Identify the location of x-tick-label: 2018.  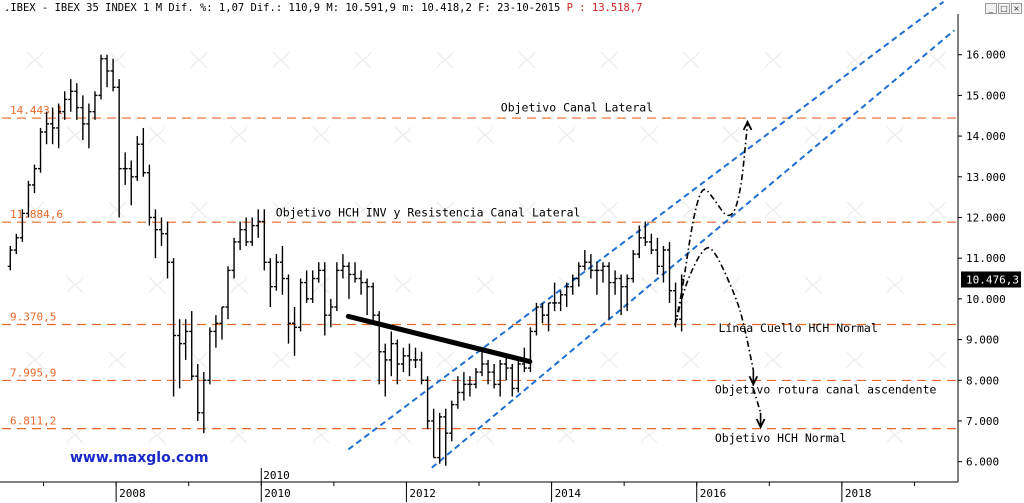
(858, 493).